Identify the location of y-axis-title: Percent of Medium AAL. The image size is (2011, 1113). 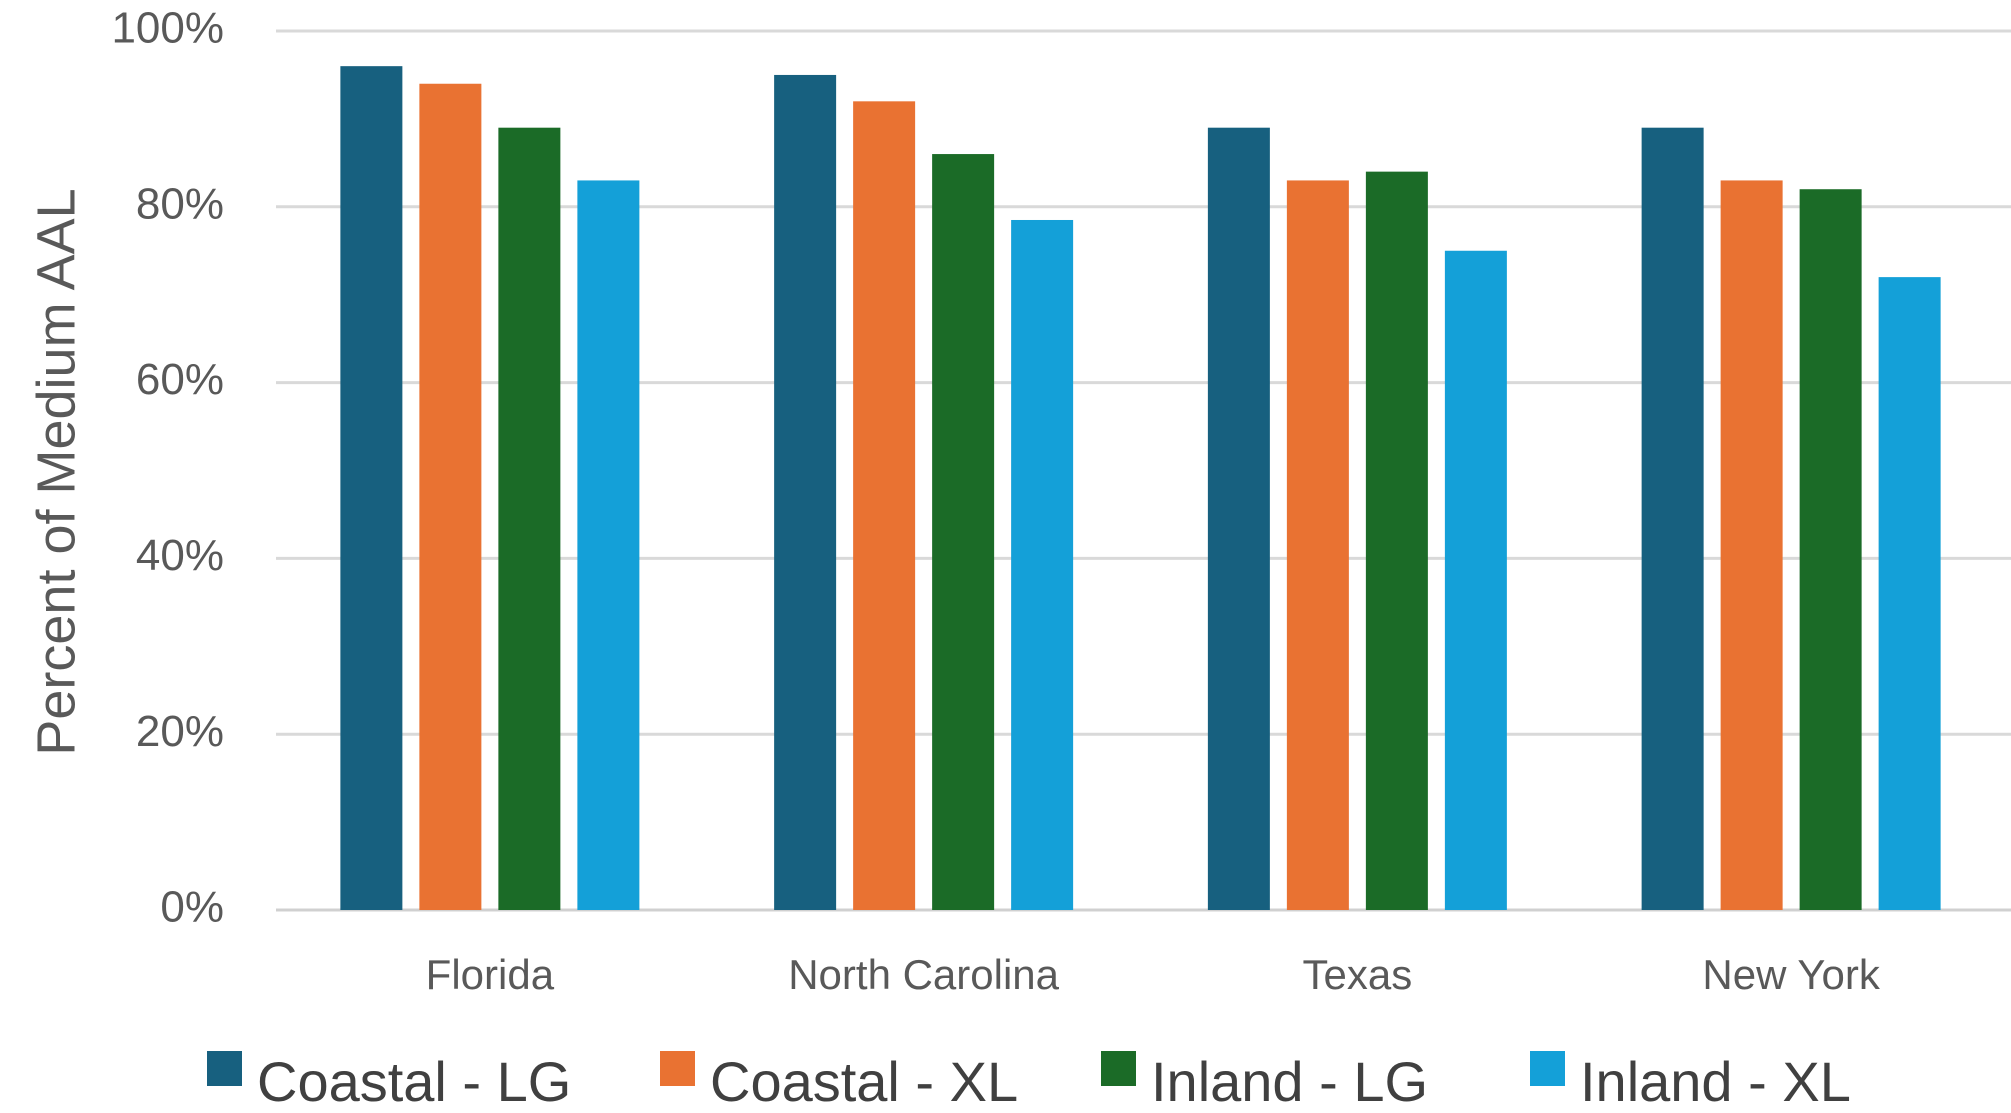
(56, 471).